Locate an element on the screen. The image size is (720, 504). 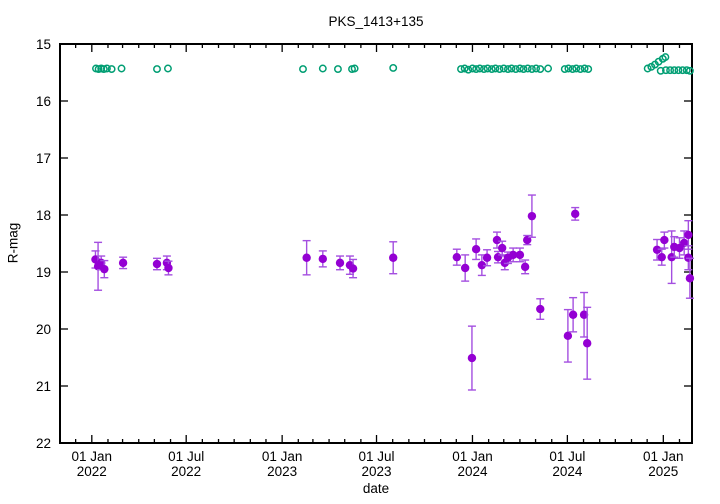
chart-title: PKS_1413+135 is located at coordinates (376, 21).